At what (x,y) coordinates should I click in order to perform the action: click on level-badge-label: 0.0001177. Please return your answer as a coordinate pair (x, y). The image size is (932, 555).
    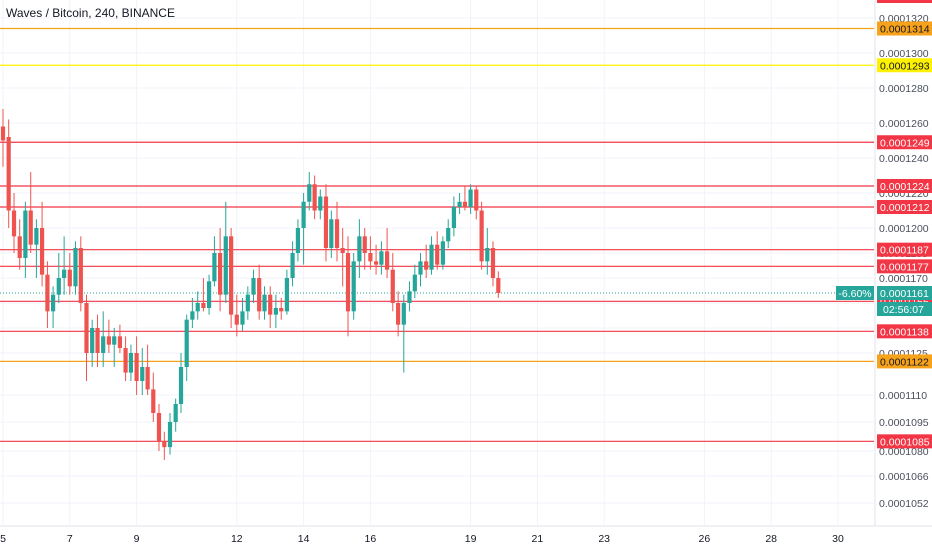
    Looking at the image, I should click on (904, 267).